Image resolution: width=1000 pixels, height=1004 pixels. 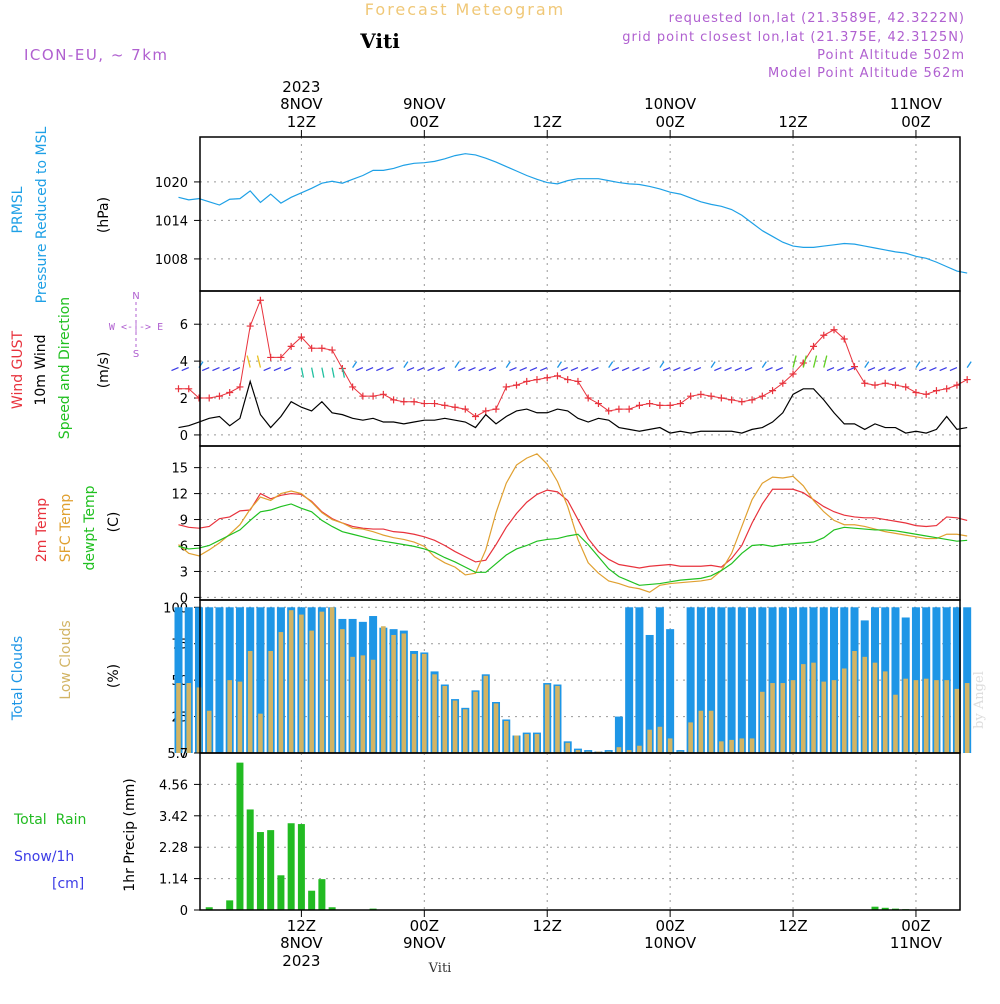 What do you see at coordinates (301, 104) in the screenshot?
I see `x-tick-label-top: 8NOV` at bounding box center [301, 104].